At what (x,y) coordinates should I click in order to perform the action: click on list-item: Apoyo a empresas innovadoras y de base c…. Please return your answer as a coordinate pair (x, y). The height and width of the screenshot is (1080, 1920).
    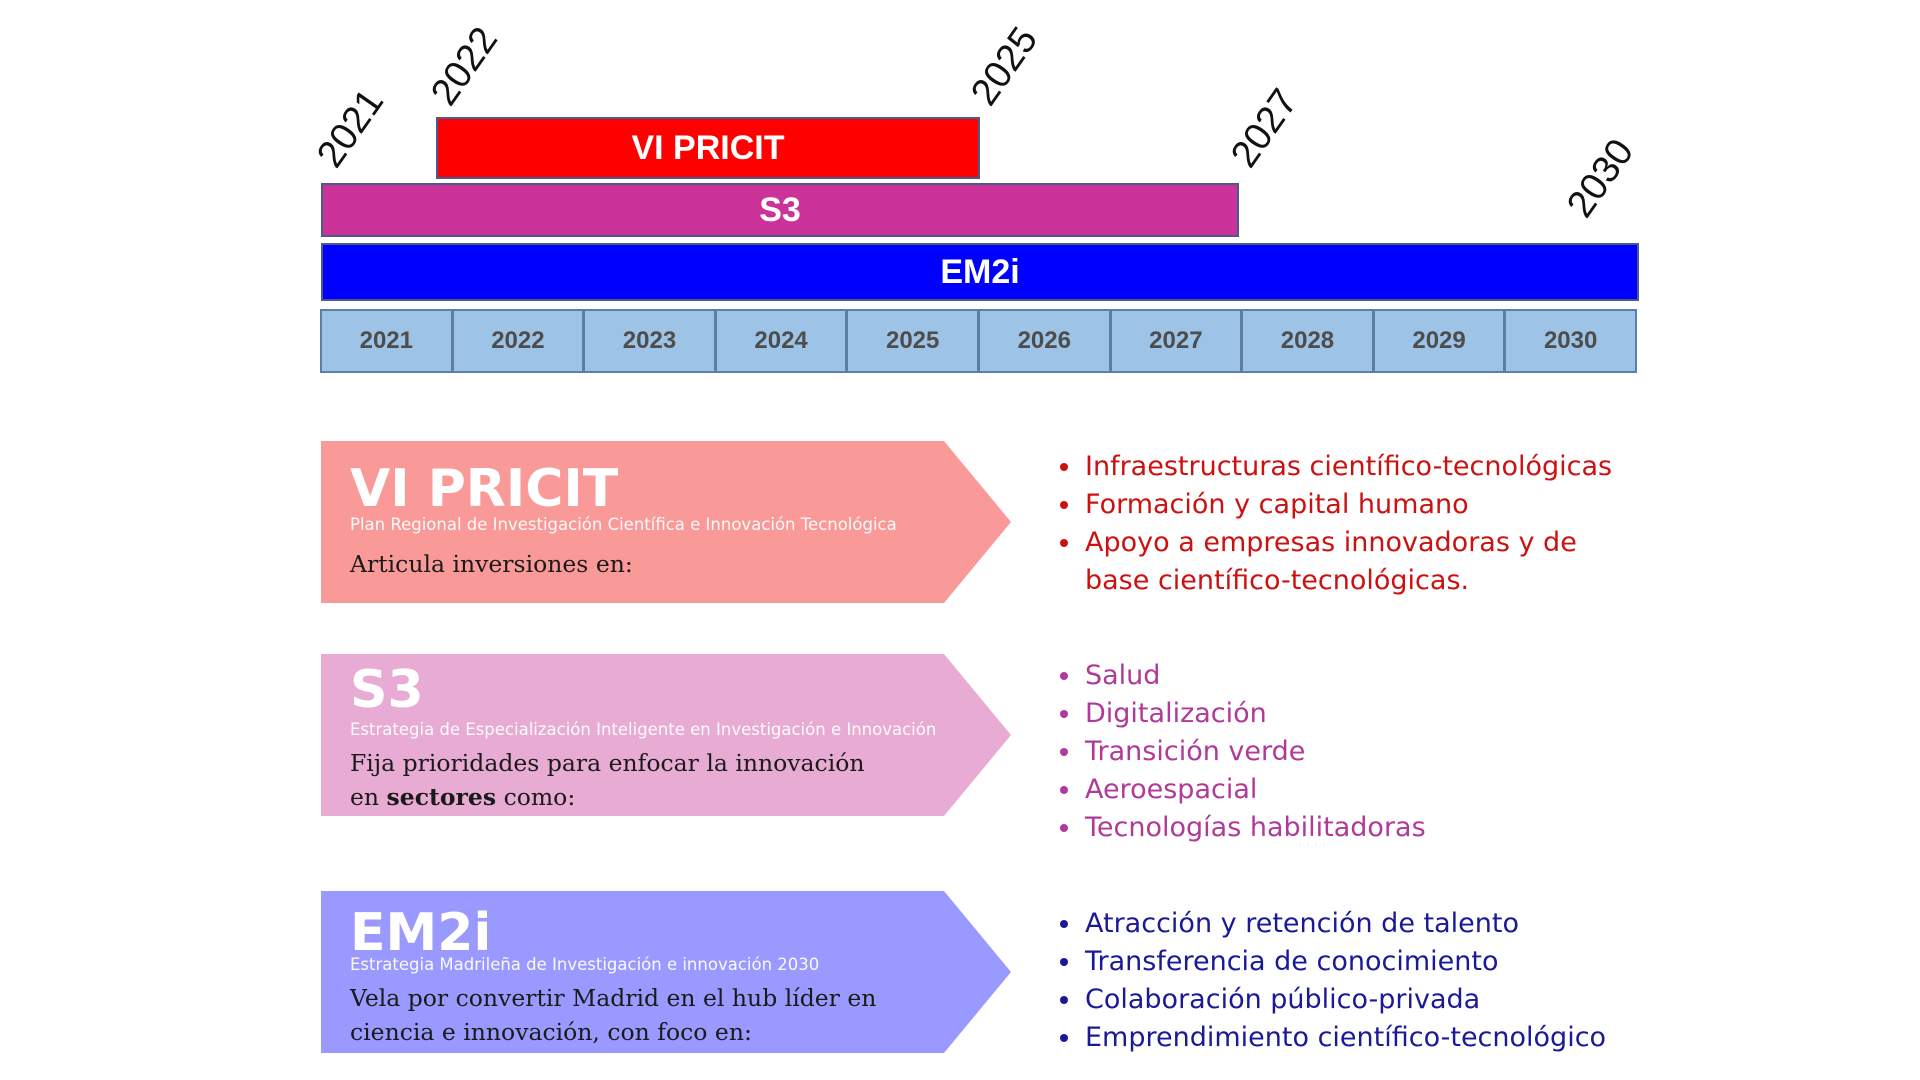
    Looking at the image, I should click on (1336, 562).